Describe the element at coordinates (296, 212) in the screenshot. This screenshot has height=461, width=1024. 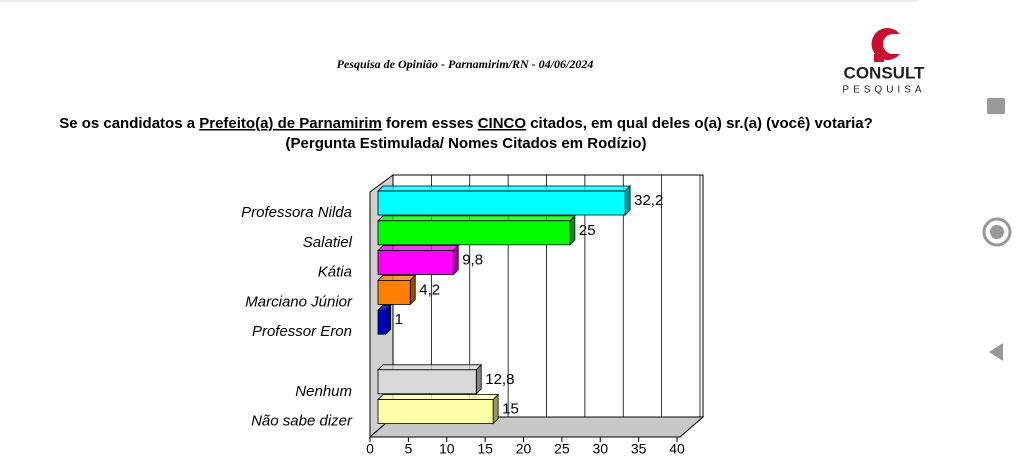
I see `category-label: Professora Nilda` at that location.